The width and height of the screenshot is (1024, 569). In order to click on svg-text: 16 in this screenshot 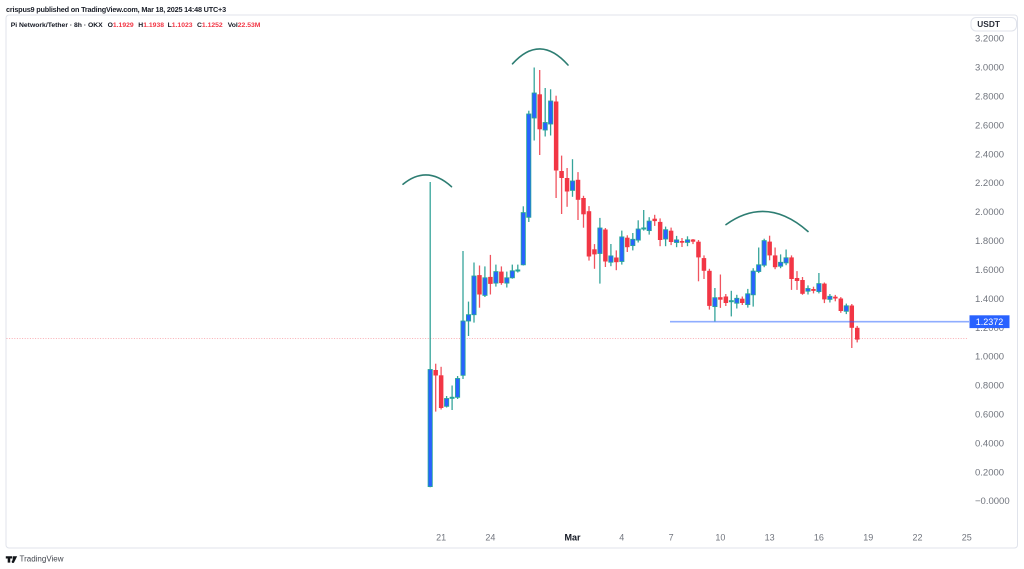, I will do `click(819, 538)`.